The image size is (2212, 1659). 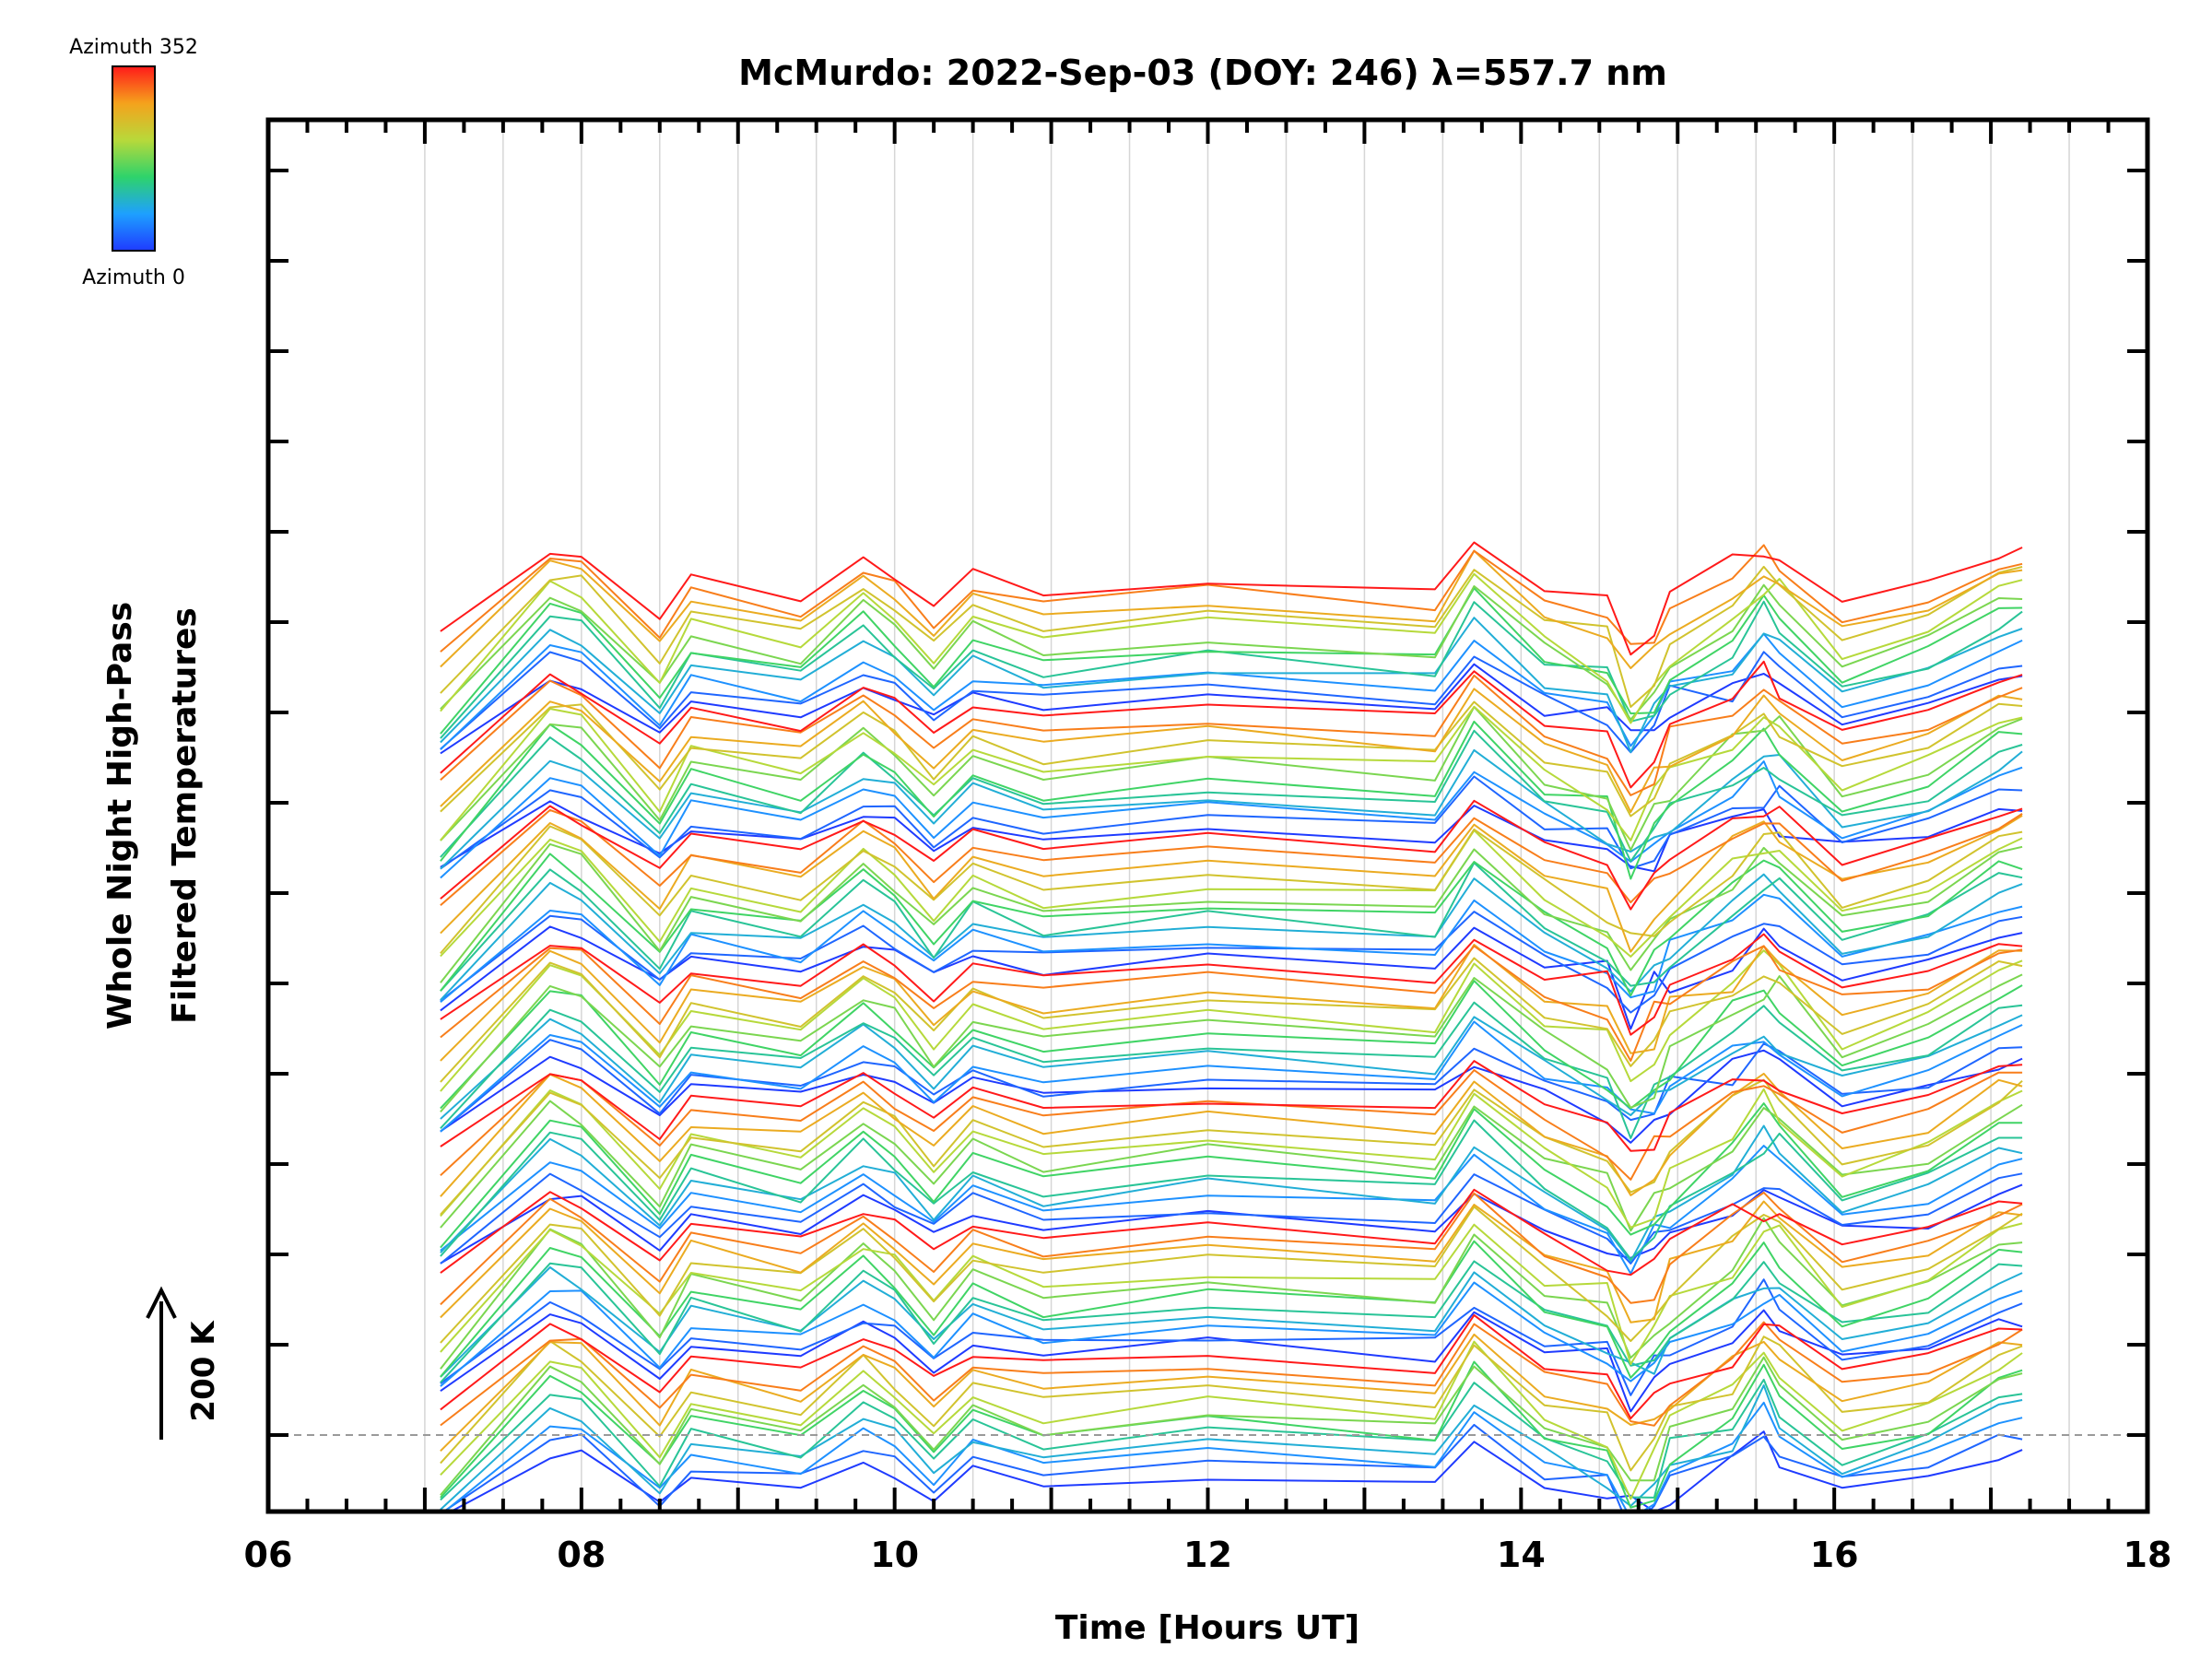 I want to click on colorbar-top-label: Azimuth 352, so click(x=133, y=47).